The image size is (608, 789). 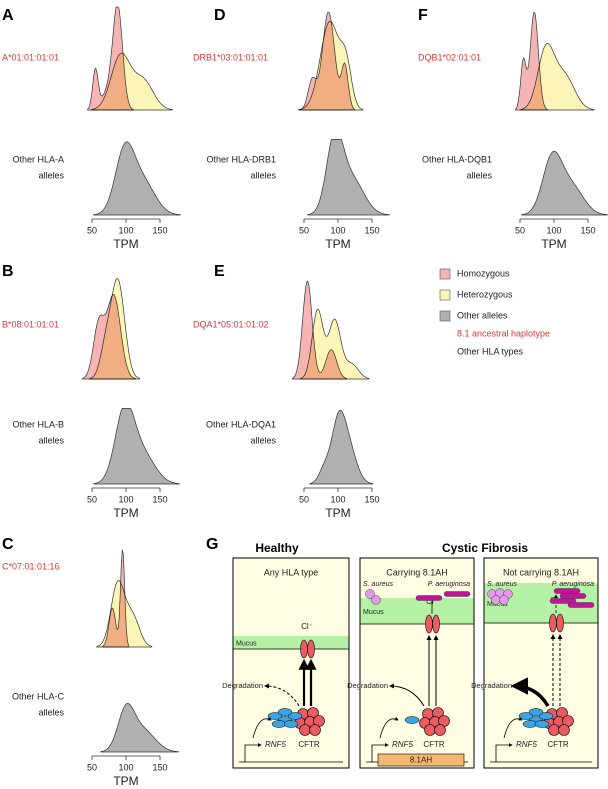 I want to click on haplotype-block, so click(x=421, y=760).